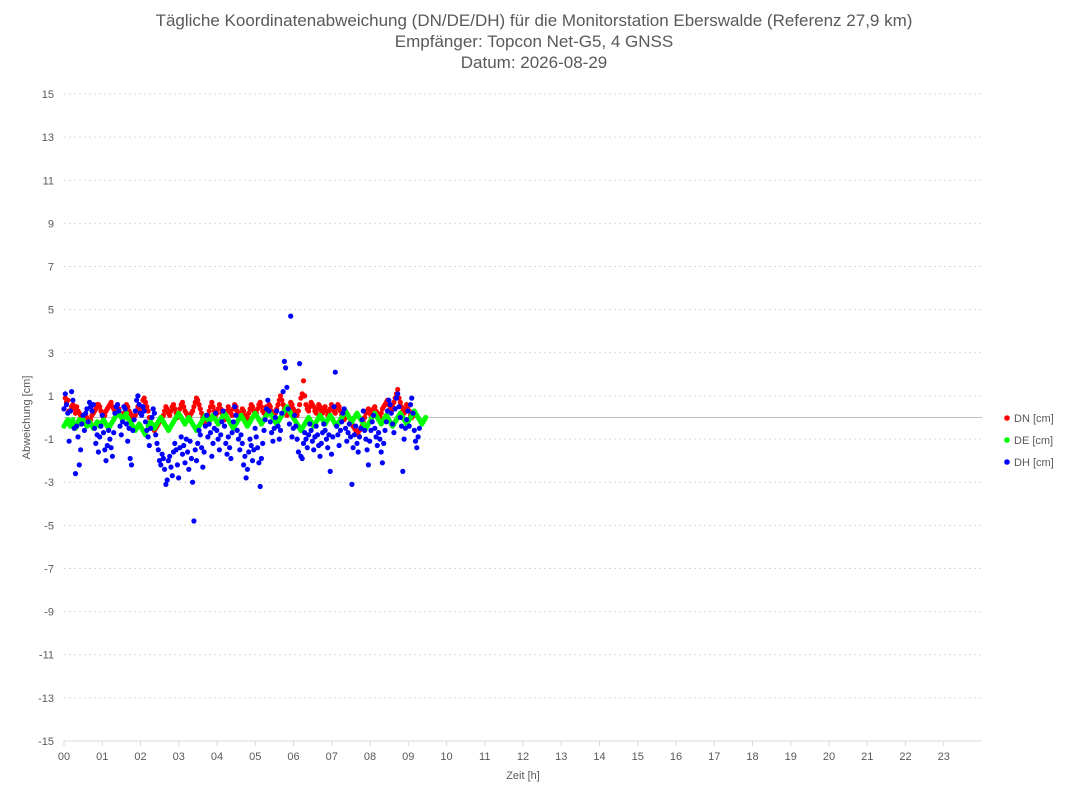 The width and height of the screenshot is (1068, 801). I want to click on chart-subtitle-receiver: Empfänger: Topcon Net-G5, 4 GNSS, so click(534, 41).